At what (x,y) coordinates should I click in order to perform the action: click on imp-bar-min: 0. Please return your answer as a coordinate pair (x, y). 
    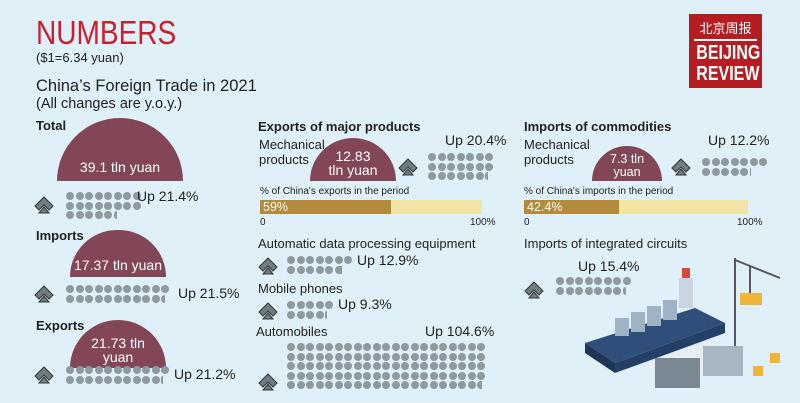
    Looking at the image, I should click on (527, 222).